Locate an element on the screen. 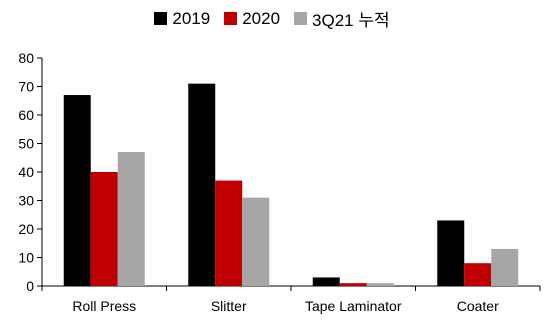 The width and height of the screenshot is (544, 320). legend-label: 2020 is located at coordinates (261, 18).